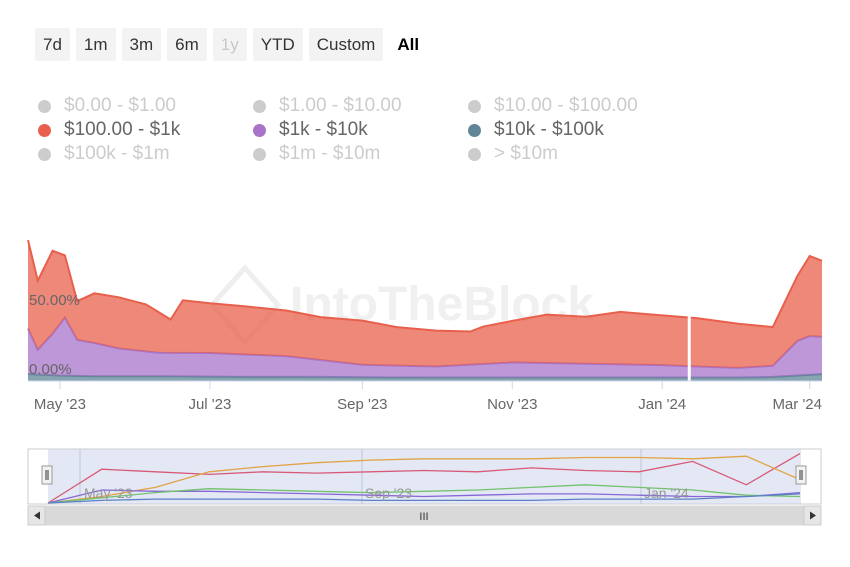  I want to click on scrollbar-grip-icon: III, so click(423, 517).